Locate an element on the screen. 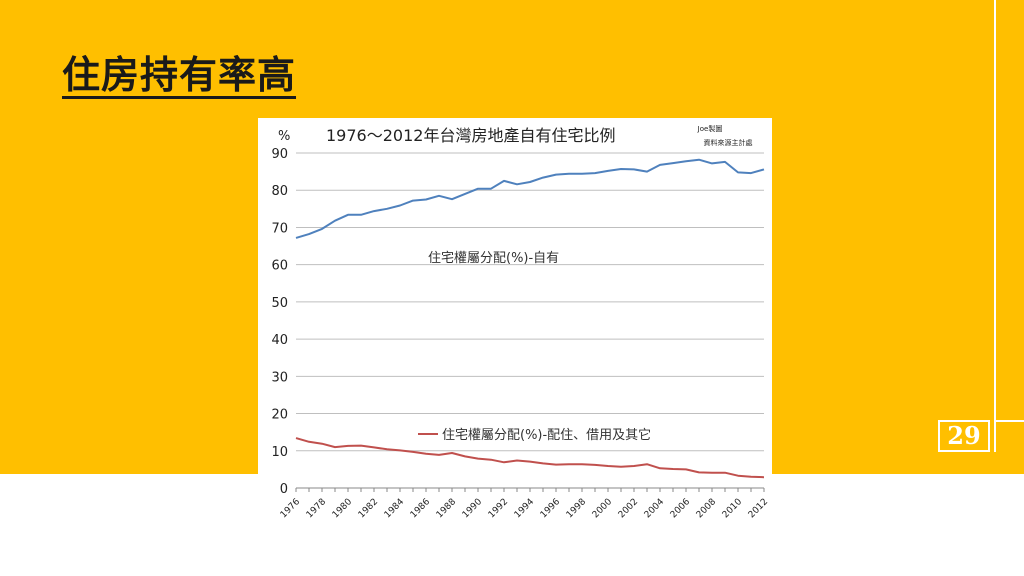 The height and width of the screenshot is (576, 1024). page-number: 29 is located at coordinates (964, 436).